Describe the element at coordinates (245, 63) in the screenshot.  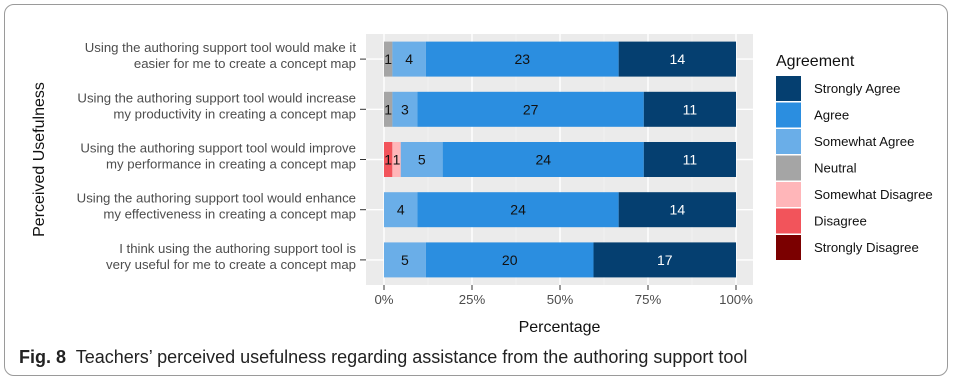
I see `y-tick-label: easier for me to create a concept map` at that location.